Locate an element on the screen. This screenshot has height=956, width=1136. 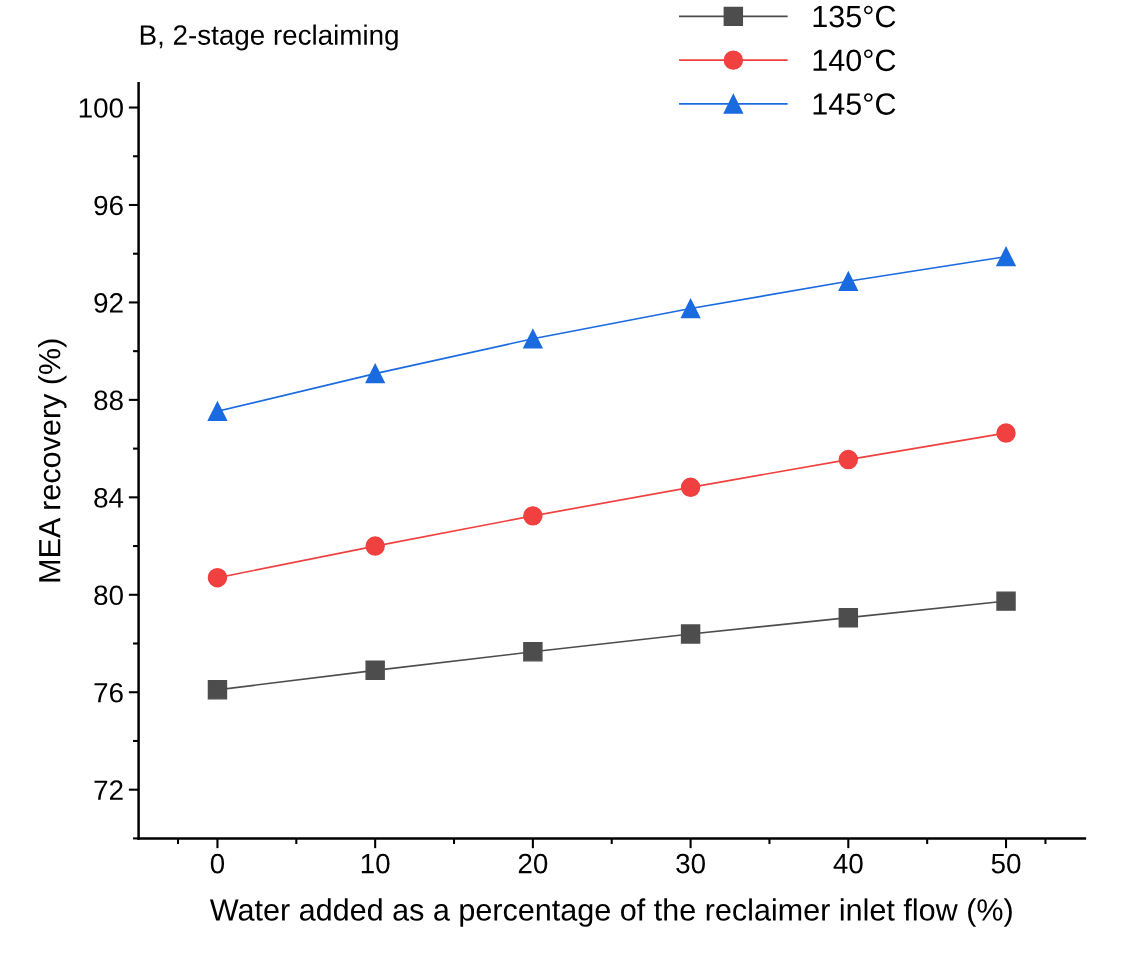
x-tick-label: 0 is located at coordinates (217, 863).